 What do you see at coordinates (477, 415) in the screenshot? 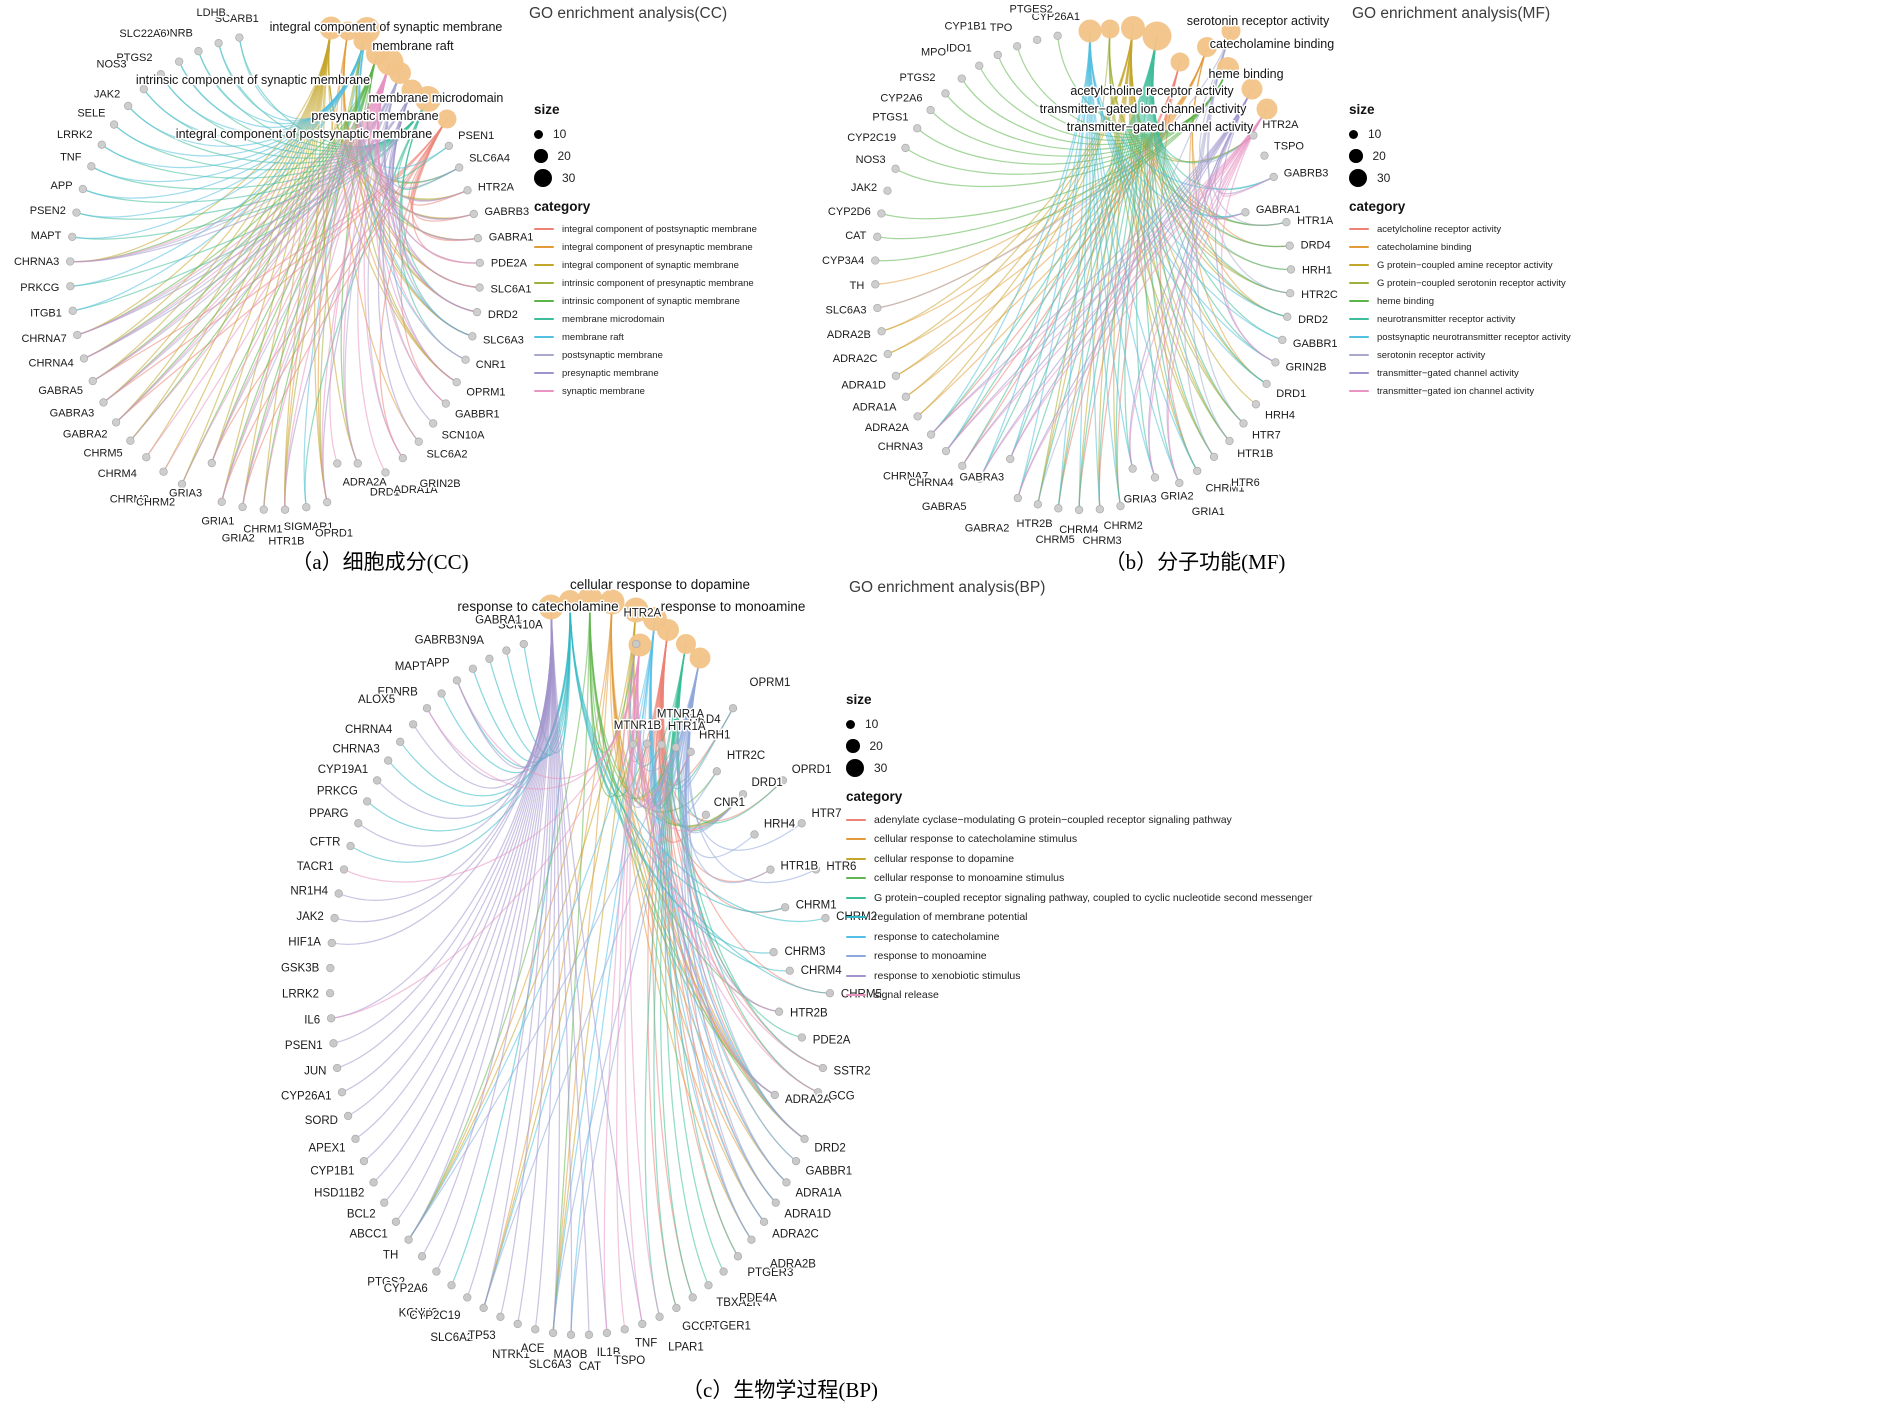
I see `gene-label: GABBR1` at bounding box center [477, 415].